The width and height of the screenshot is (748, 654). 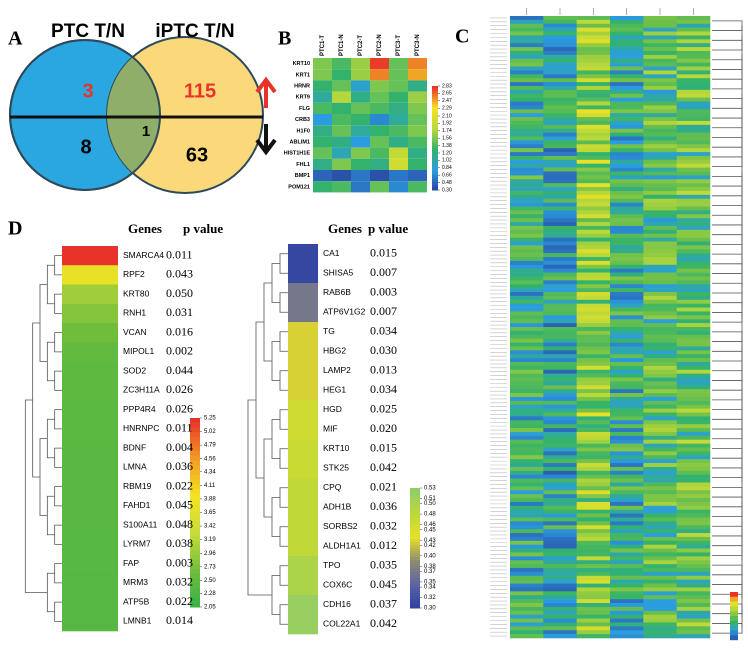 I want to click on p-value: 0.034, so click(x=383, y=331).